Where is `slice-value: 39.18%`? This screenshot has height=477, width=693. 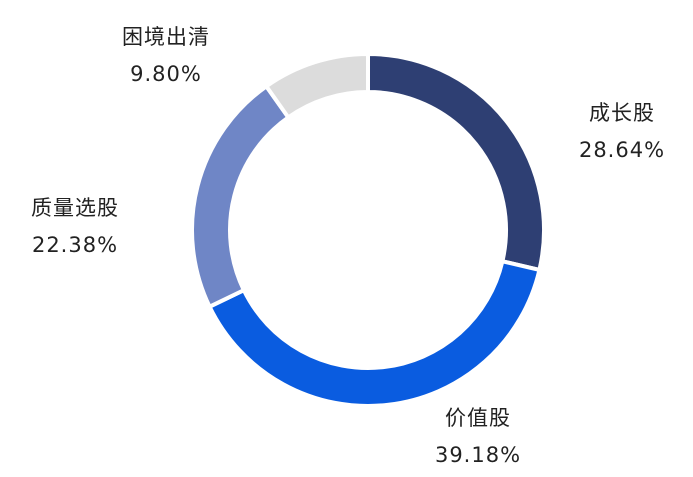 slice-value: 39.18% is located at coordinates (478, 455).